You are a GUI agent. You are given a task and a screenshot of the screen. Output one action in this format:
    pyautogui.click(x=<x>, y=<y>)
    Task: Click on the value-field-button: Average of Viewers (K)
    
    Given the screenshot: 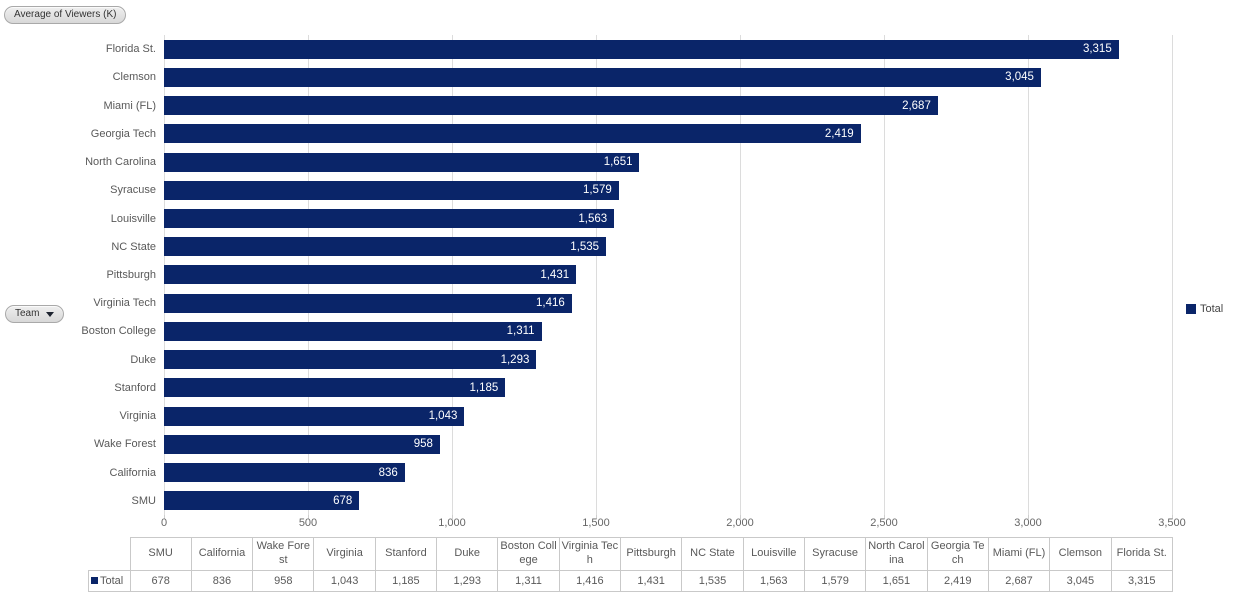 What is the action you would take?
    pyautogui.click(x=65, y=15)
    